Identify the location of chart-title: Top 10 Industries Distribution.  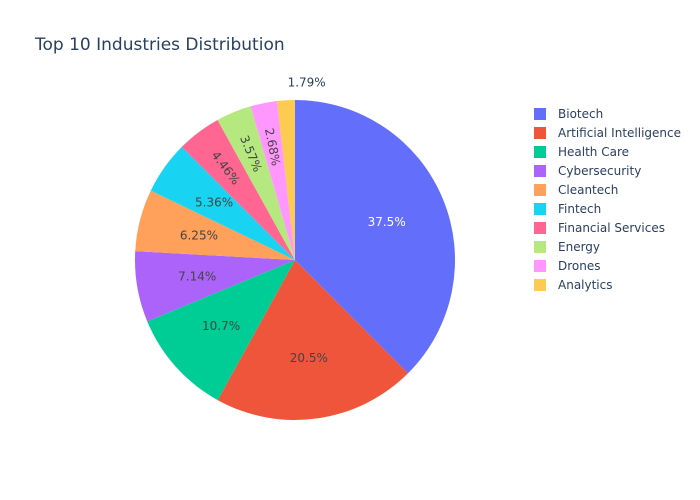
(159, 45).